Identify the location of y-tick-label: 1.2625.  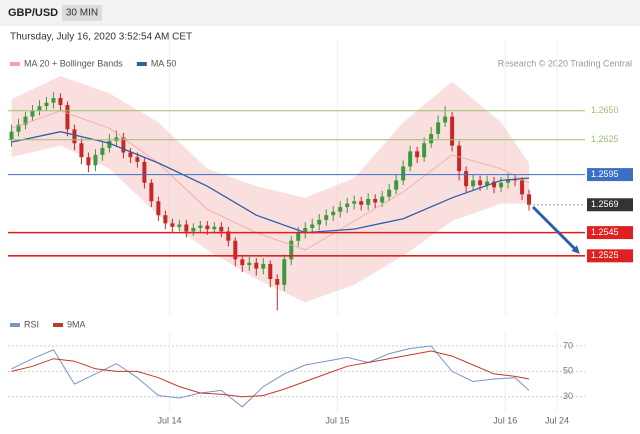
(605, 139).